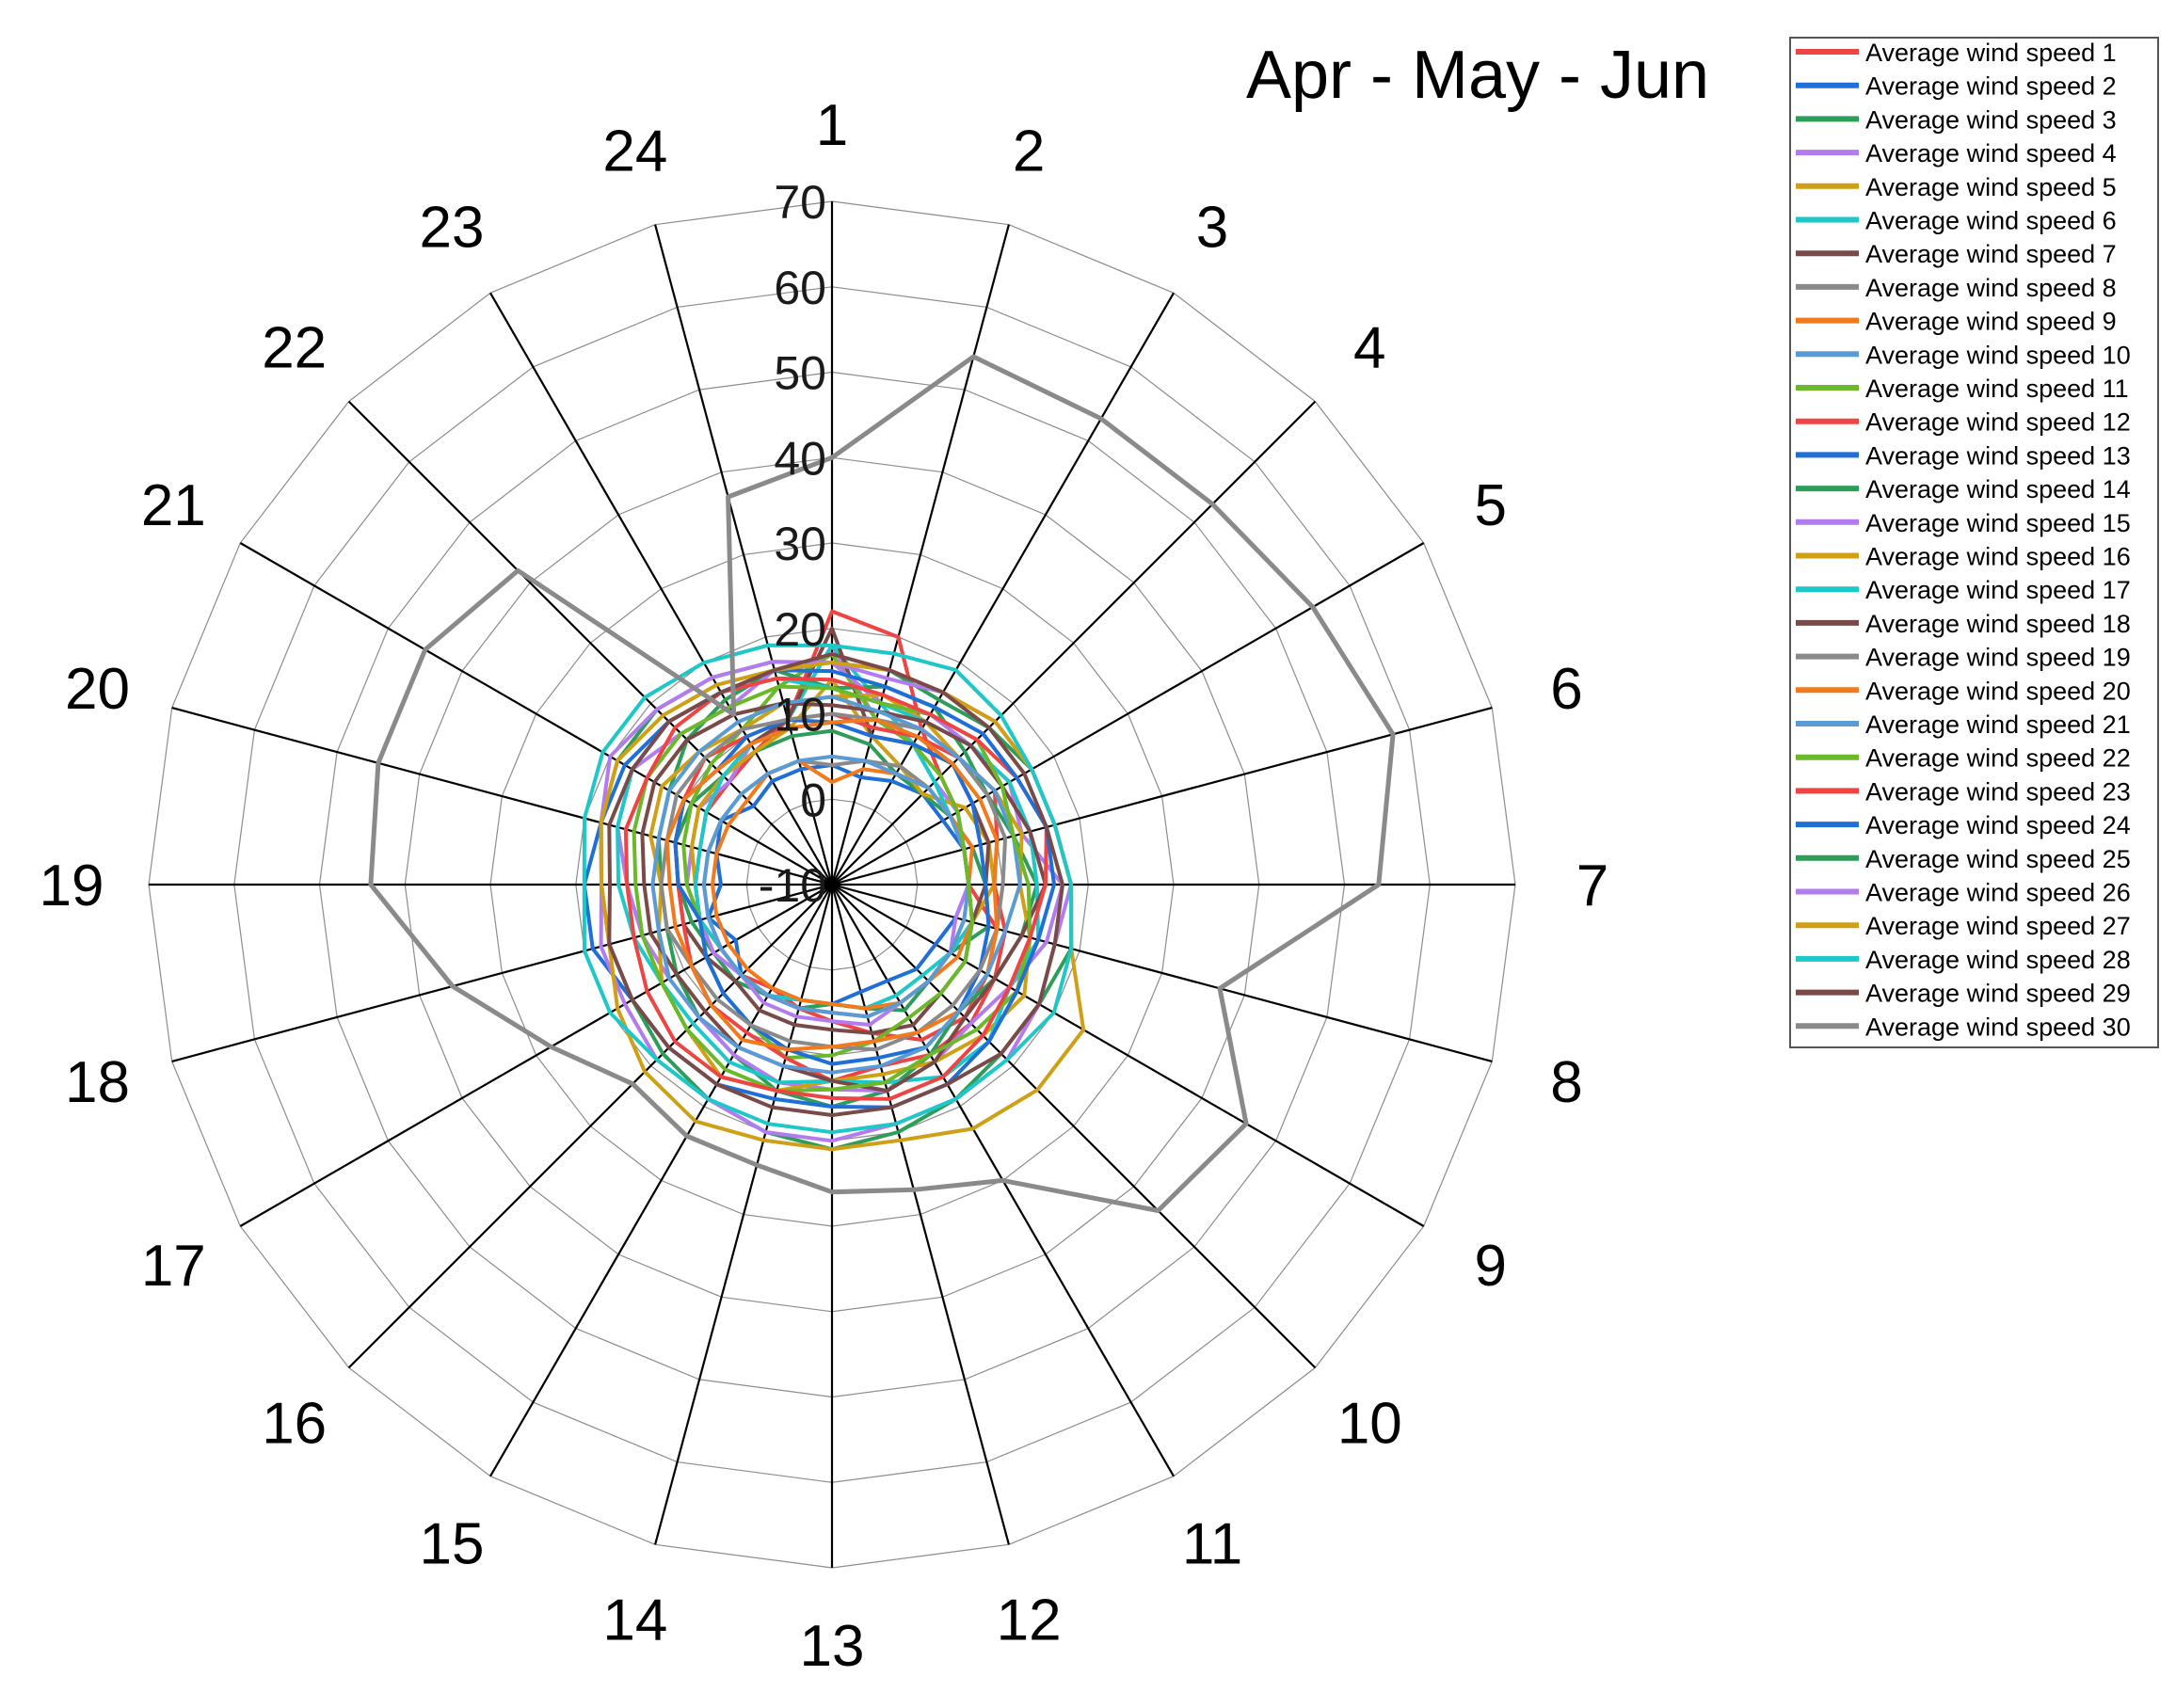  What do you see at coordinates (832, 125) in the screenshot?
I see `category-label: 1` at bounding box center [832, 125].